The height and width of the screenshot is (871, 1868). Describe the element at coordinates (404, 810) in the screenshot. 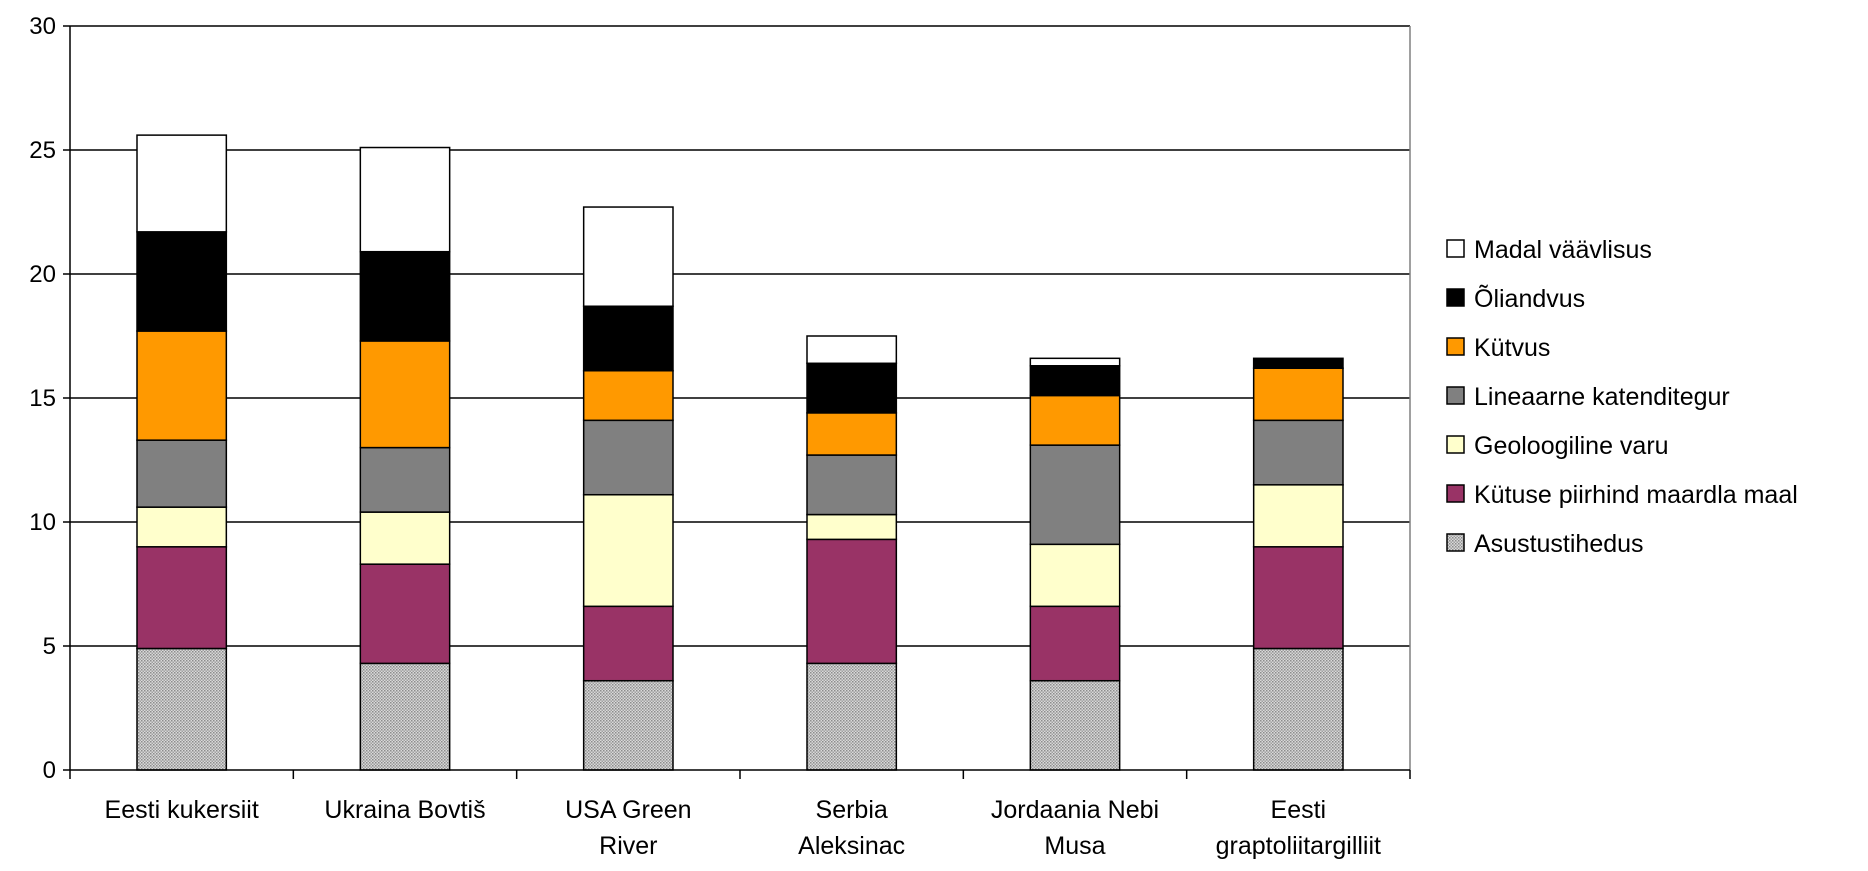

I see `x-category-label: Ukraina Bovtiš` at that location.